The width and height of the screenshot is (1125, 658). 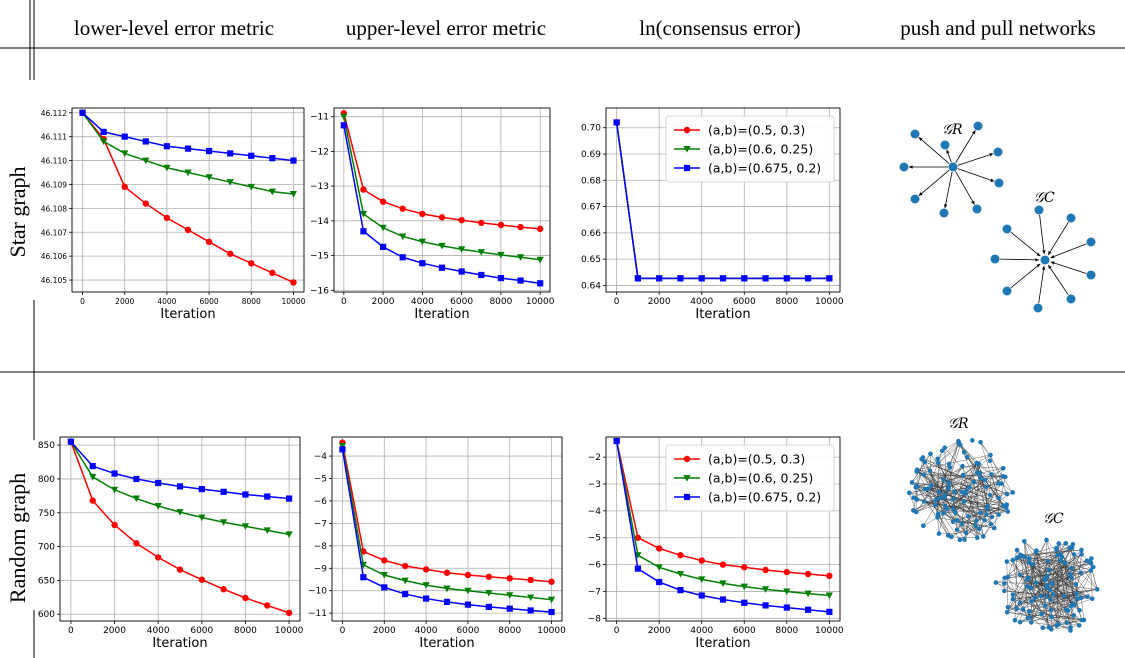 What do you see at coordinates (701, 302) in the screenshot?
I see `x-tick-label: 4000` at bounding box center [701, 302].